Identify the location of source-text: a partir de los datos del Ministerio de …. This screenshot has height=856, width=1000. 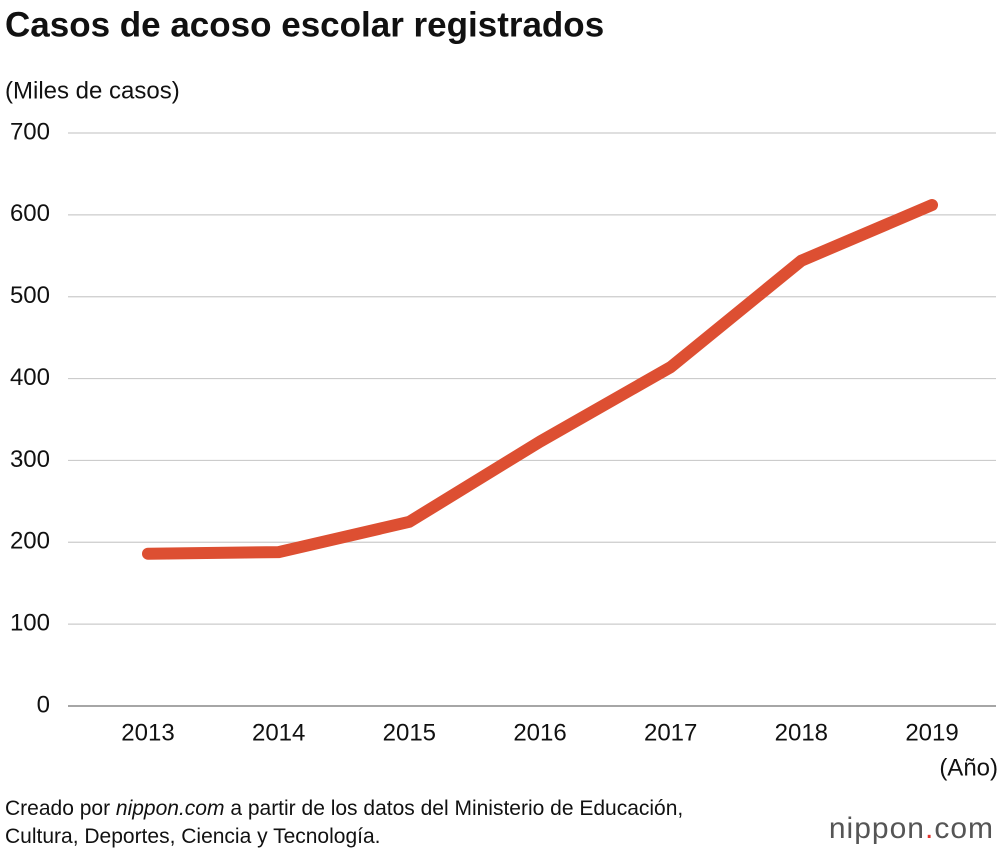
(344, 822).